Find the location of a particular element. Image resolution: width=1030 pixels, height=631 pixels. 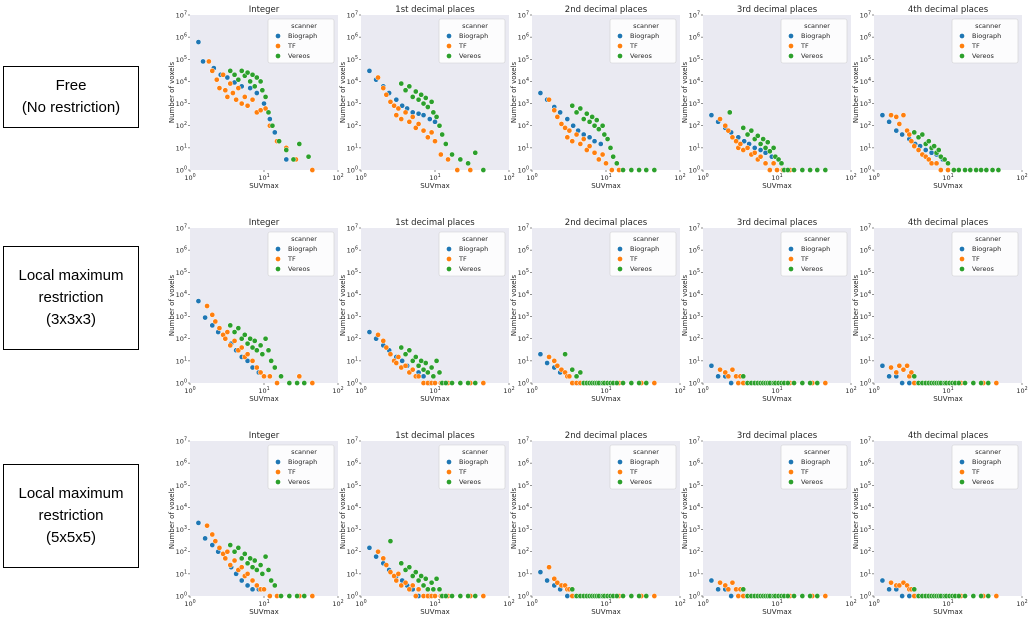

legend-entry-vereos: Vereos is located at coordinates (983, 56).